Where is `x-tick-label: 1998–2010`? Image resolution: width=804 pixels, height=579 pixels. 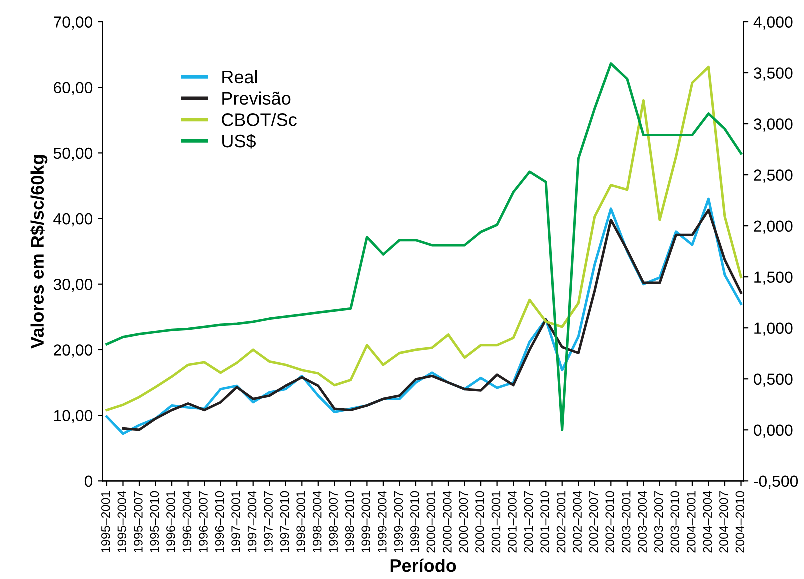 x-tick-label: 1998–2010 is located at coordinates (349, 521).